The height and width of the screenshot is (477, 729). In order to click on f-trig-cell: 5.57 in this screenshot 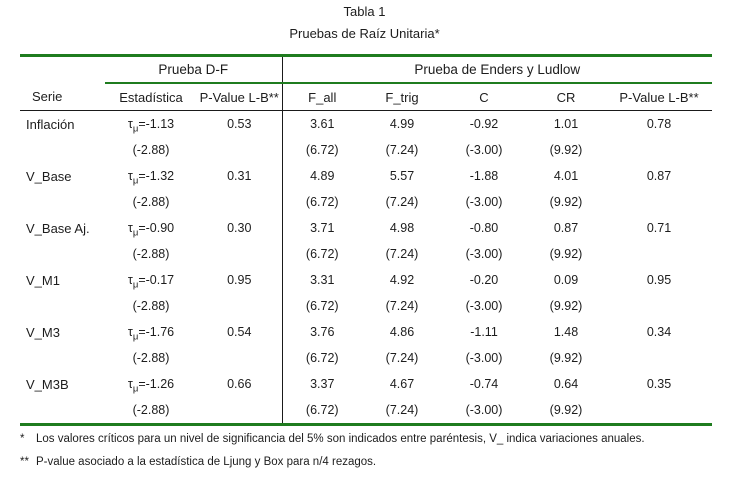, I will do `click(402, 176)`.